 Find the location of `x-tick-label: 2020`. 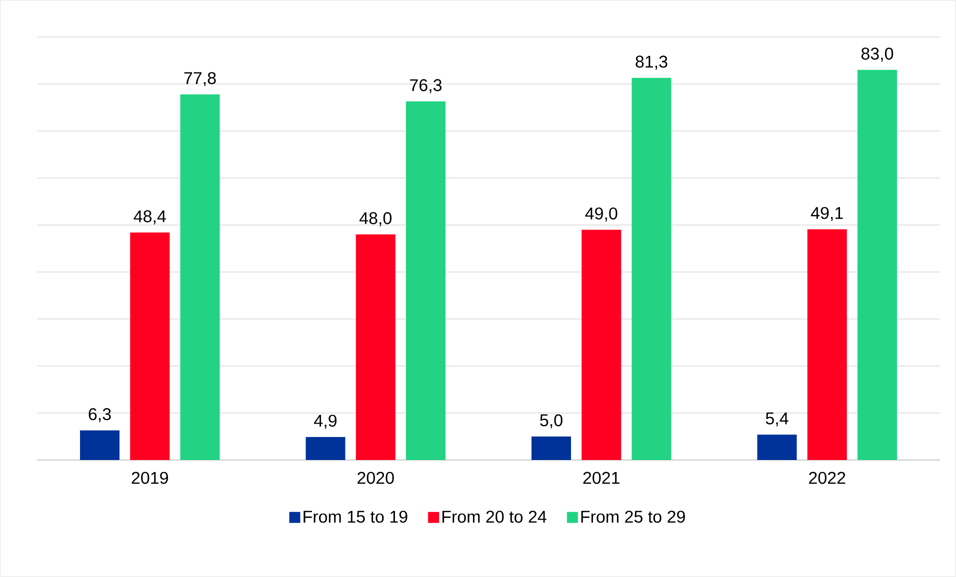

x-tick-label: 2020 is located at coordinates (376, 478).